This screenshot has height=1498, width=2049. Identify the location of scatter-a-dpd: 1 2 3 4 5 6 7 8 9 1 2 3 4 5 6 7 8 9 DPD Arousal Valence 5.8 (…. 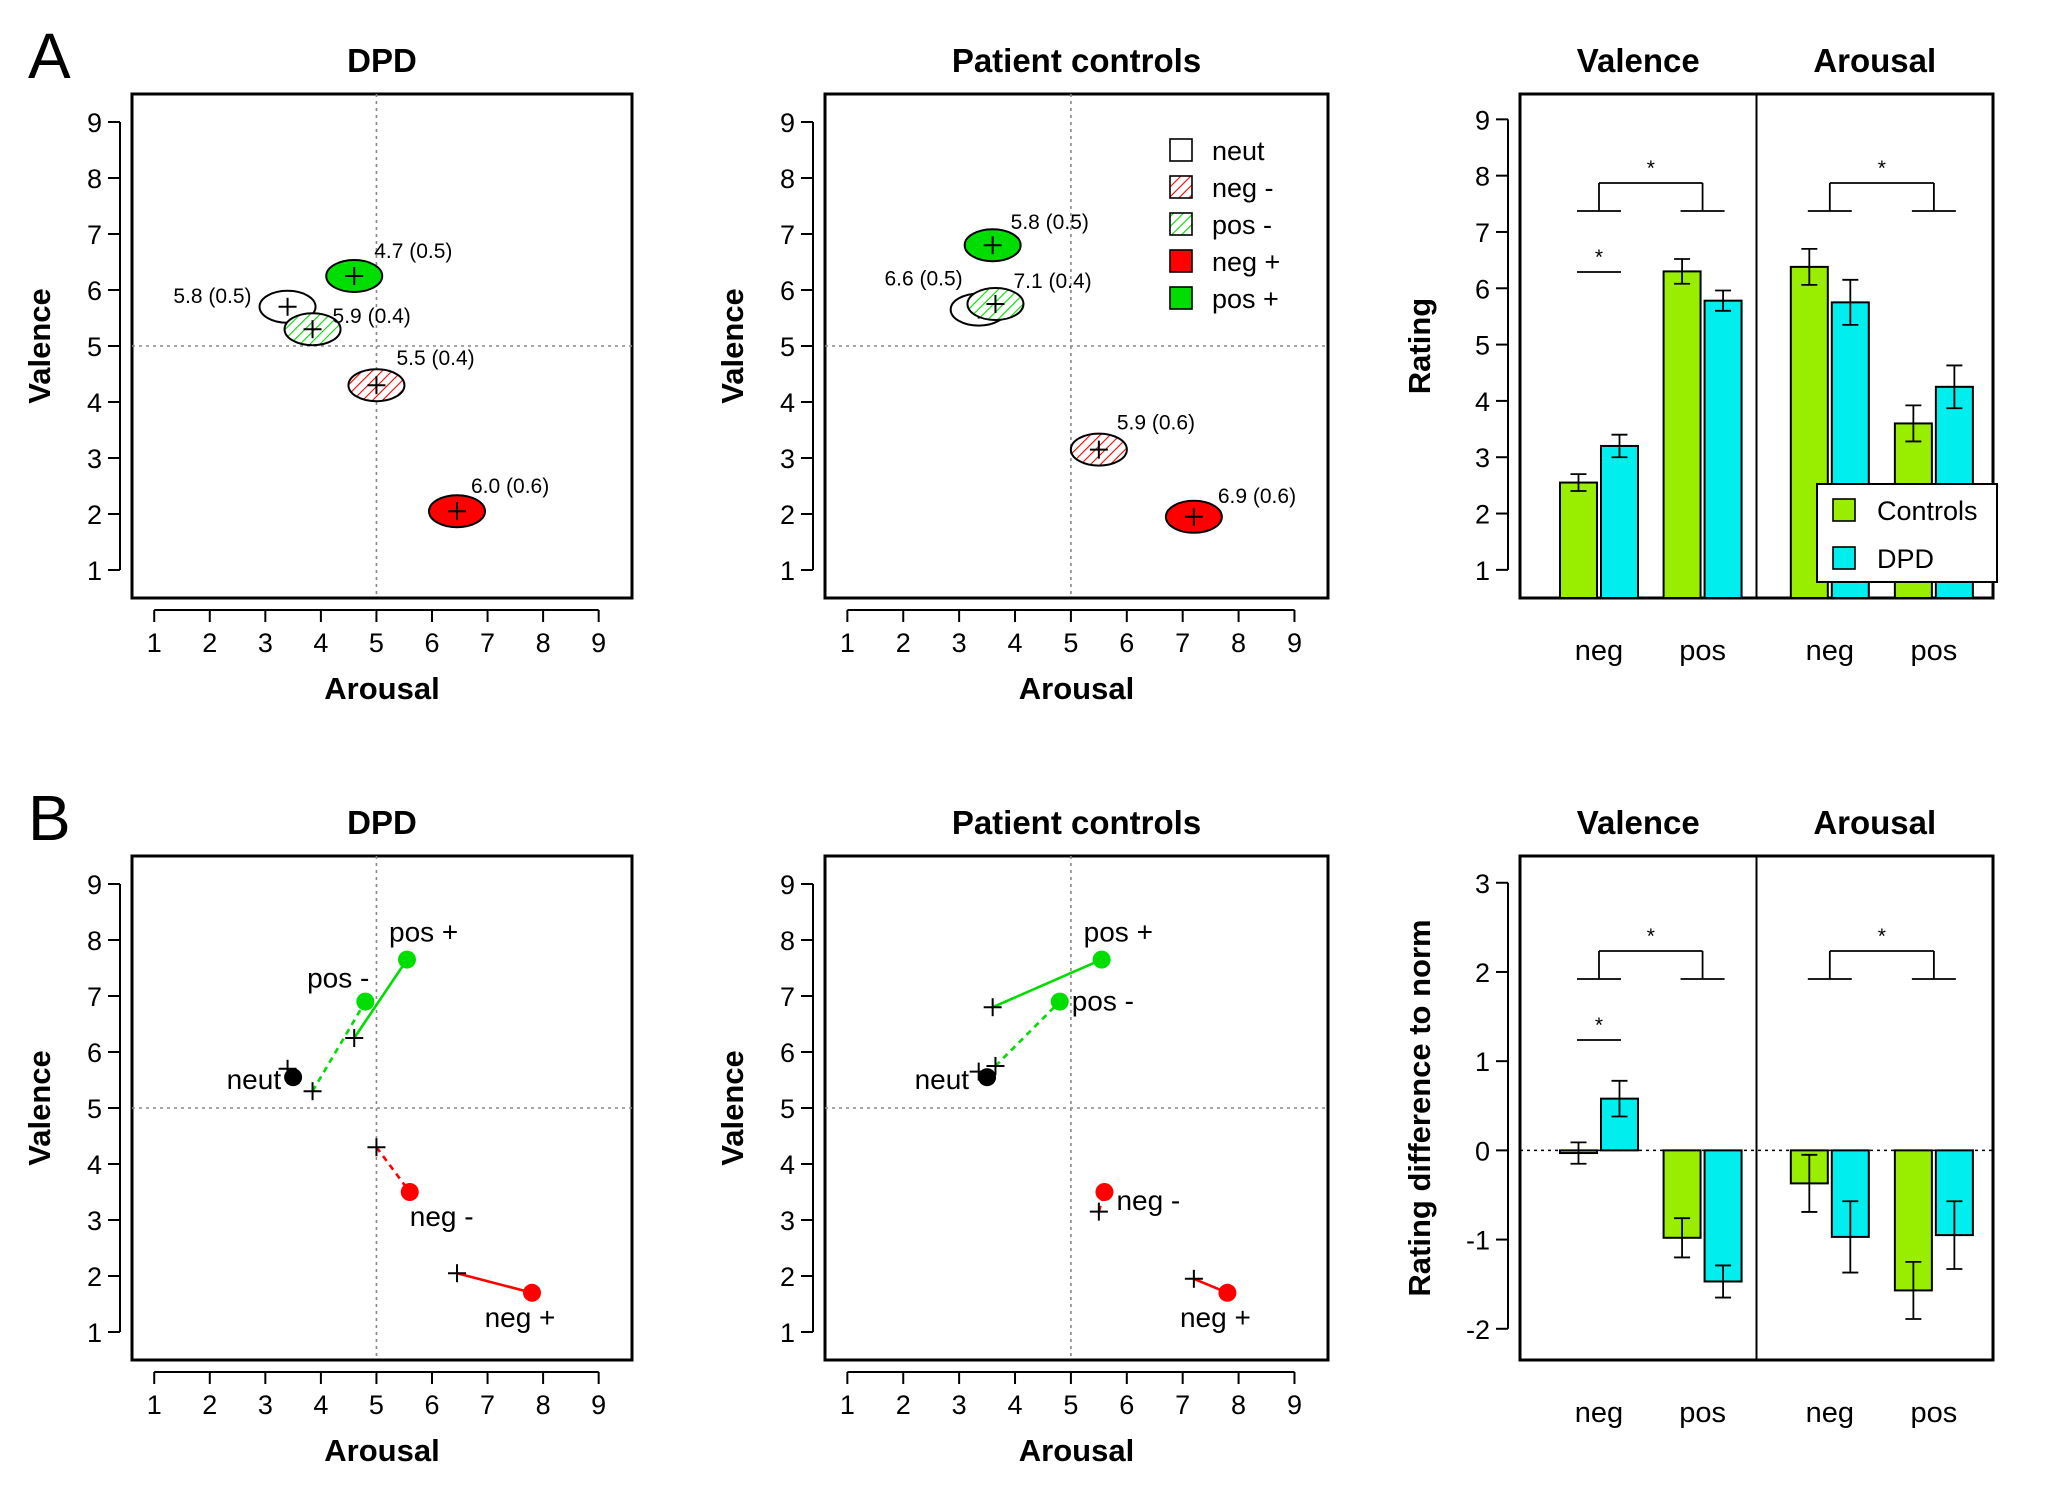
(328, 374).